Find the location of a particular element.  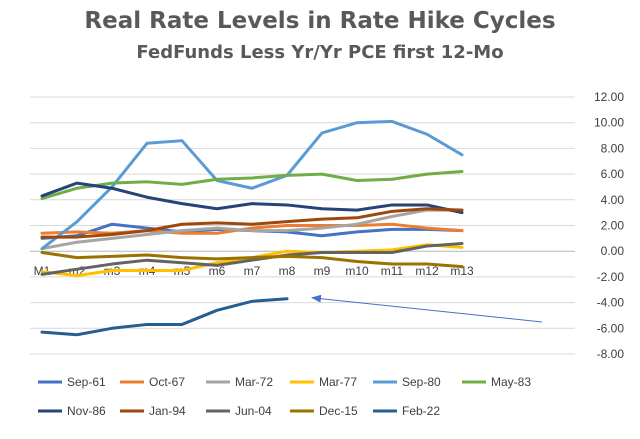

legend-item-dec-15: Dec-15 is located at coordinates (324, 411).